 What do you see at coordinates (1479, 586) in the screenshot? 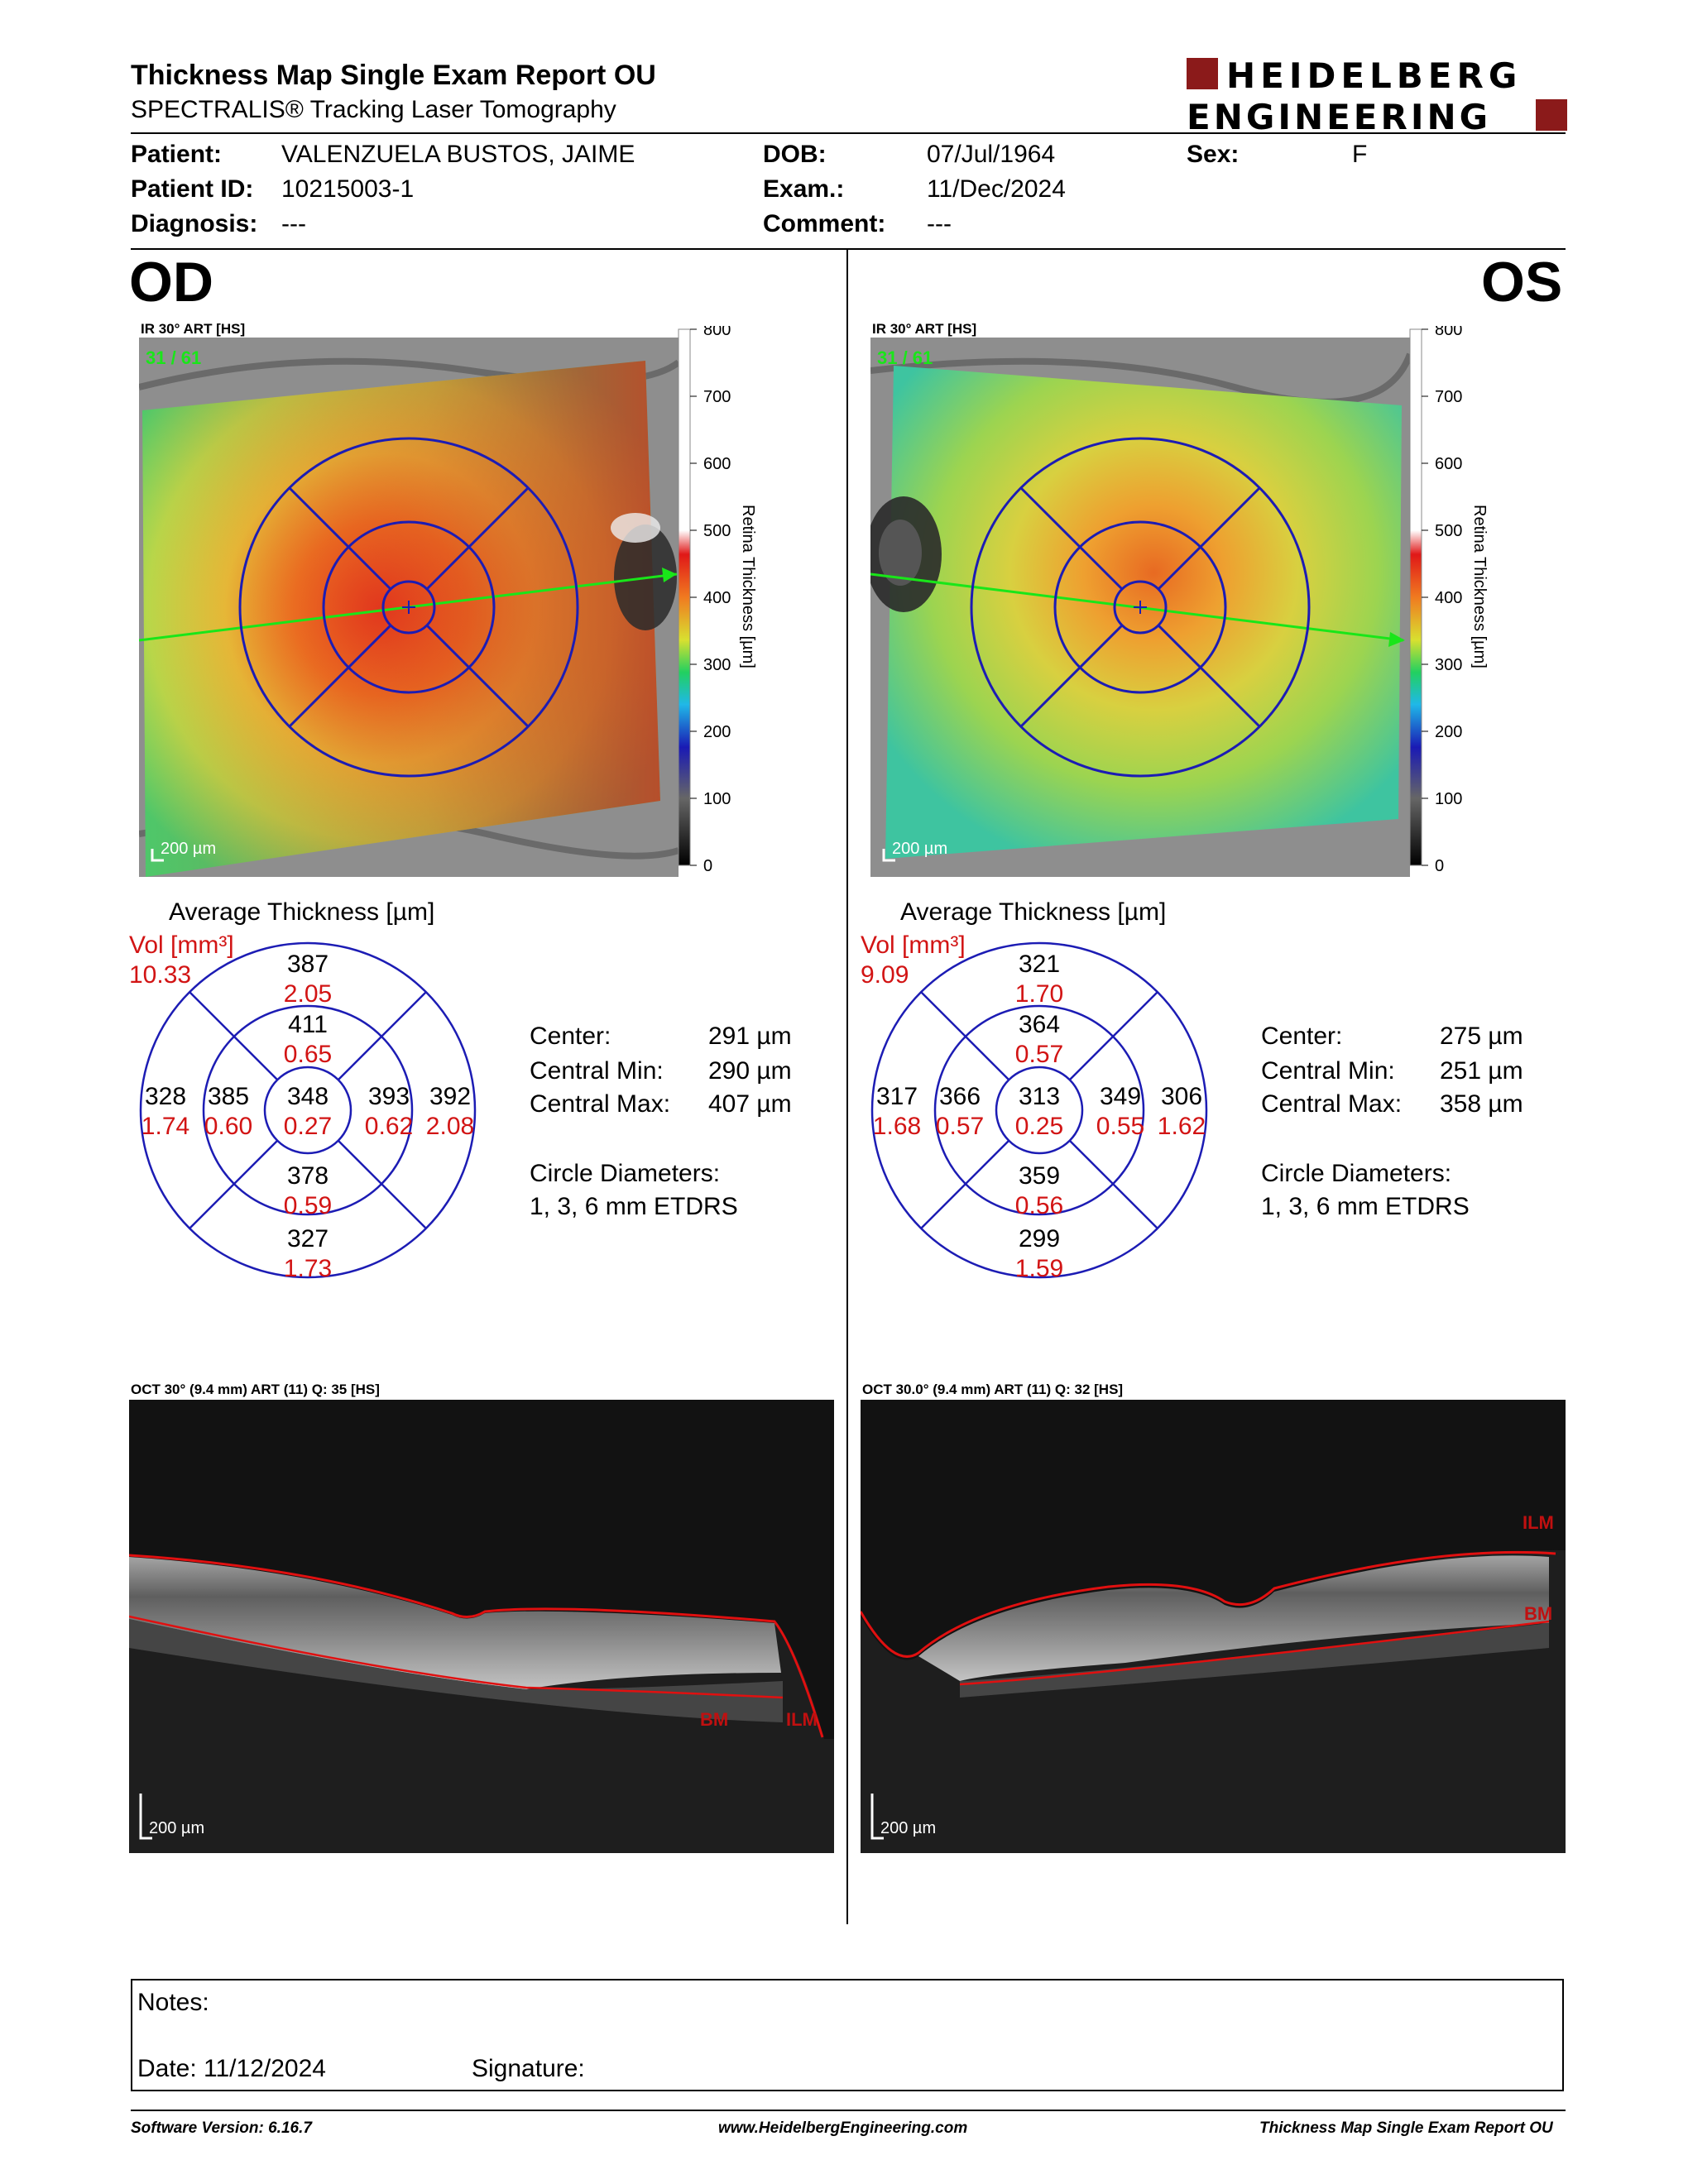
I see `os-colorbar-title: Retina Thickness [µm]` at bounding box center [1479, 586].